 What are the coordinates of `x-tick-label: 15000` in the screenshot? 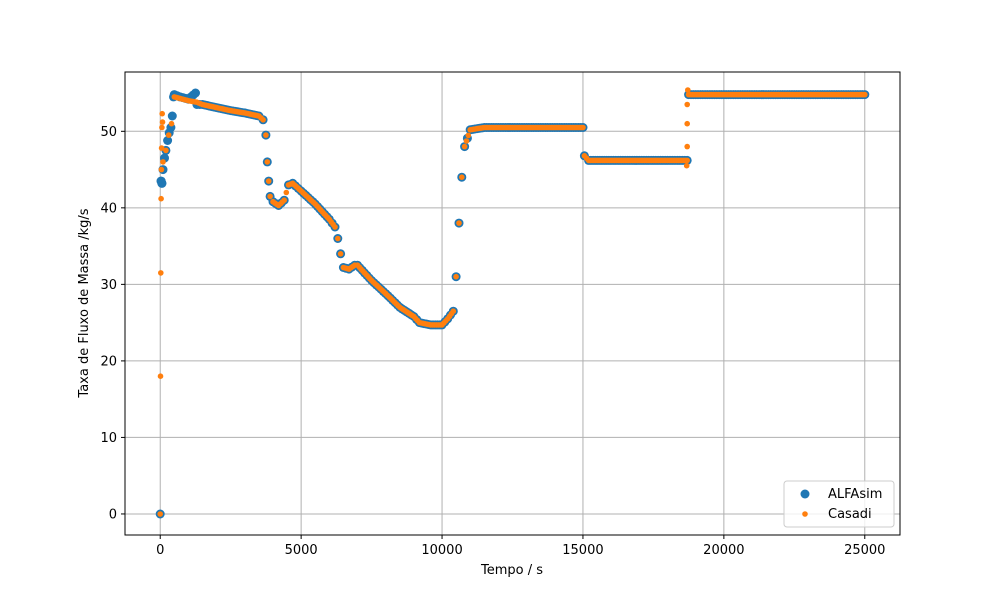 It's located at (582, 550).